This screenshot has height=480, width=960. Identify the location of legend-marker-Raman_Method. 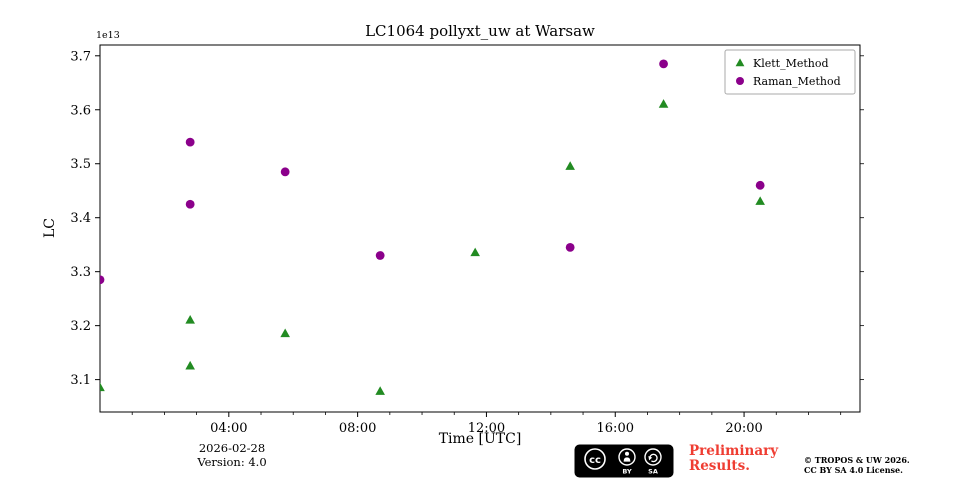
(740, 81).